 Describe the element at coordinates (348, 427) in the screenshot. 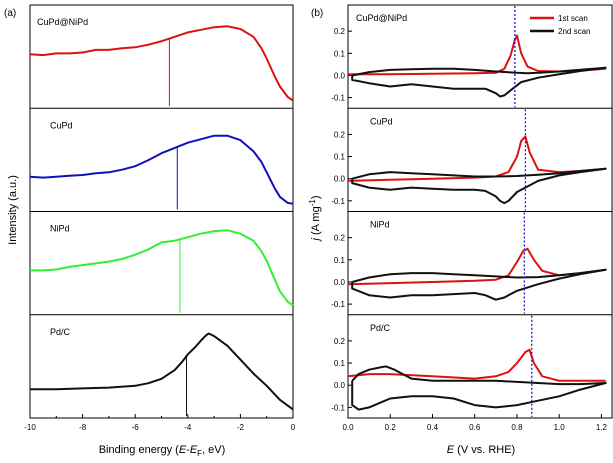

I see `panel-b-xtick-label: 0.0` at that location.